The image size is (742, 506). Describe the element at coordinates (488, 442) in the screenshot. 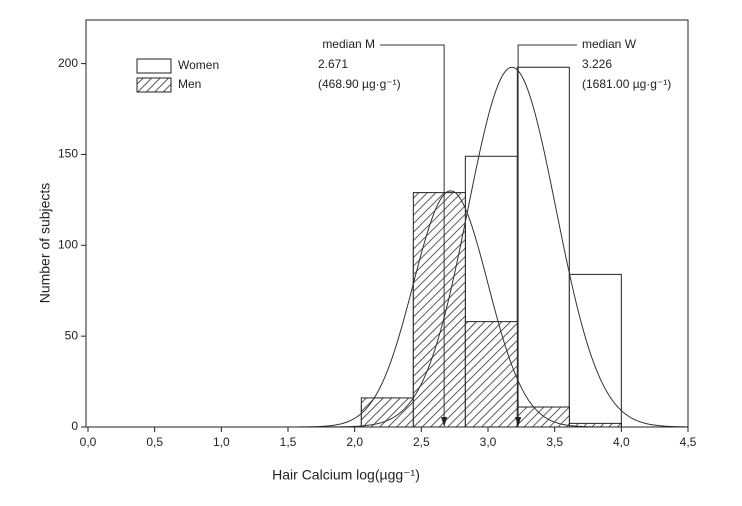

I see `x-tick-label: 3,0` at that location.